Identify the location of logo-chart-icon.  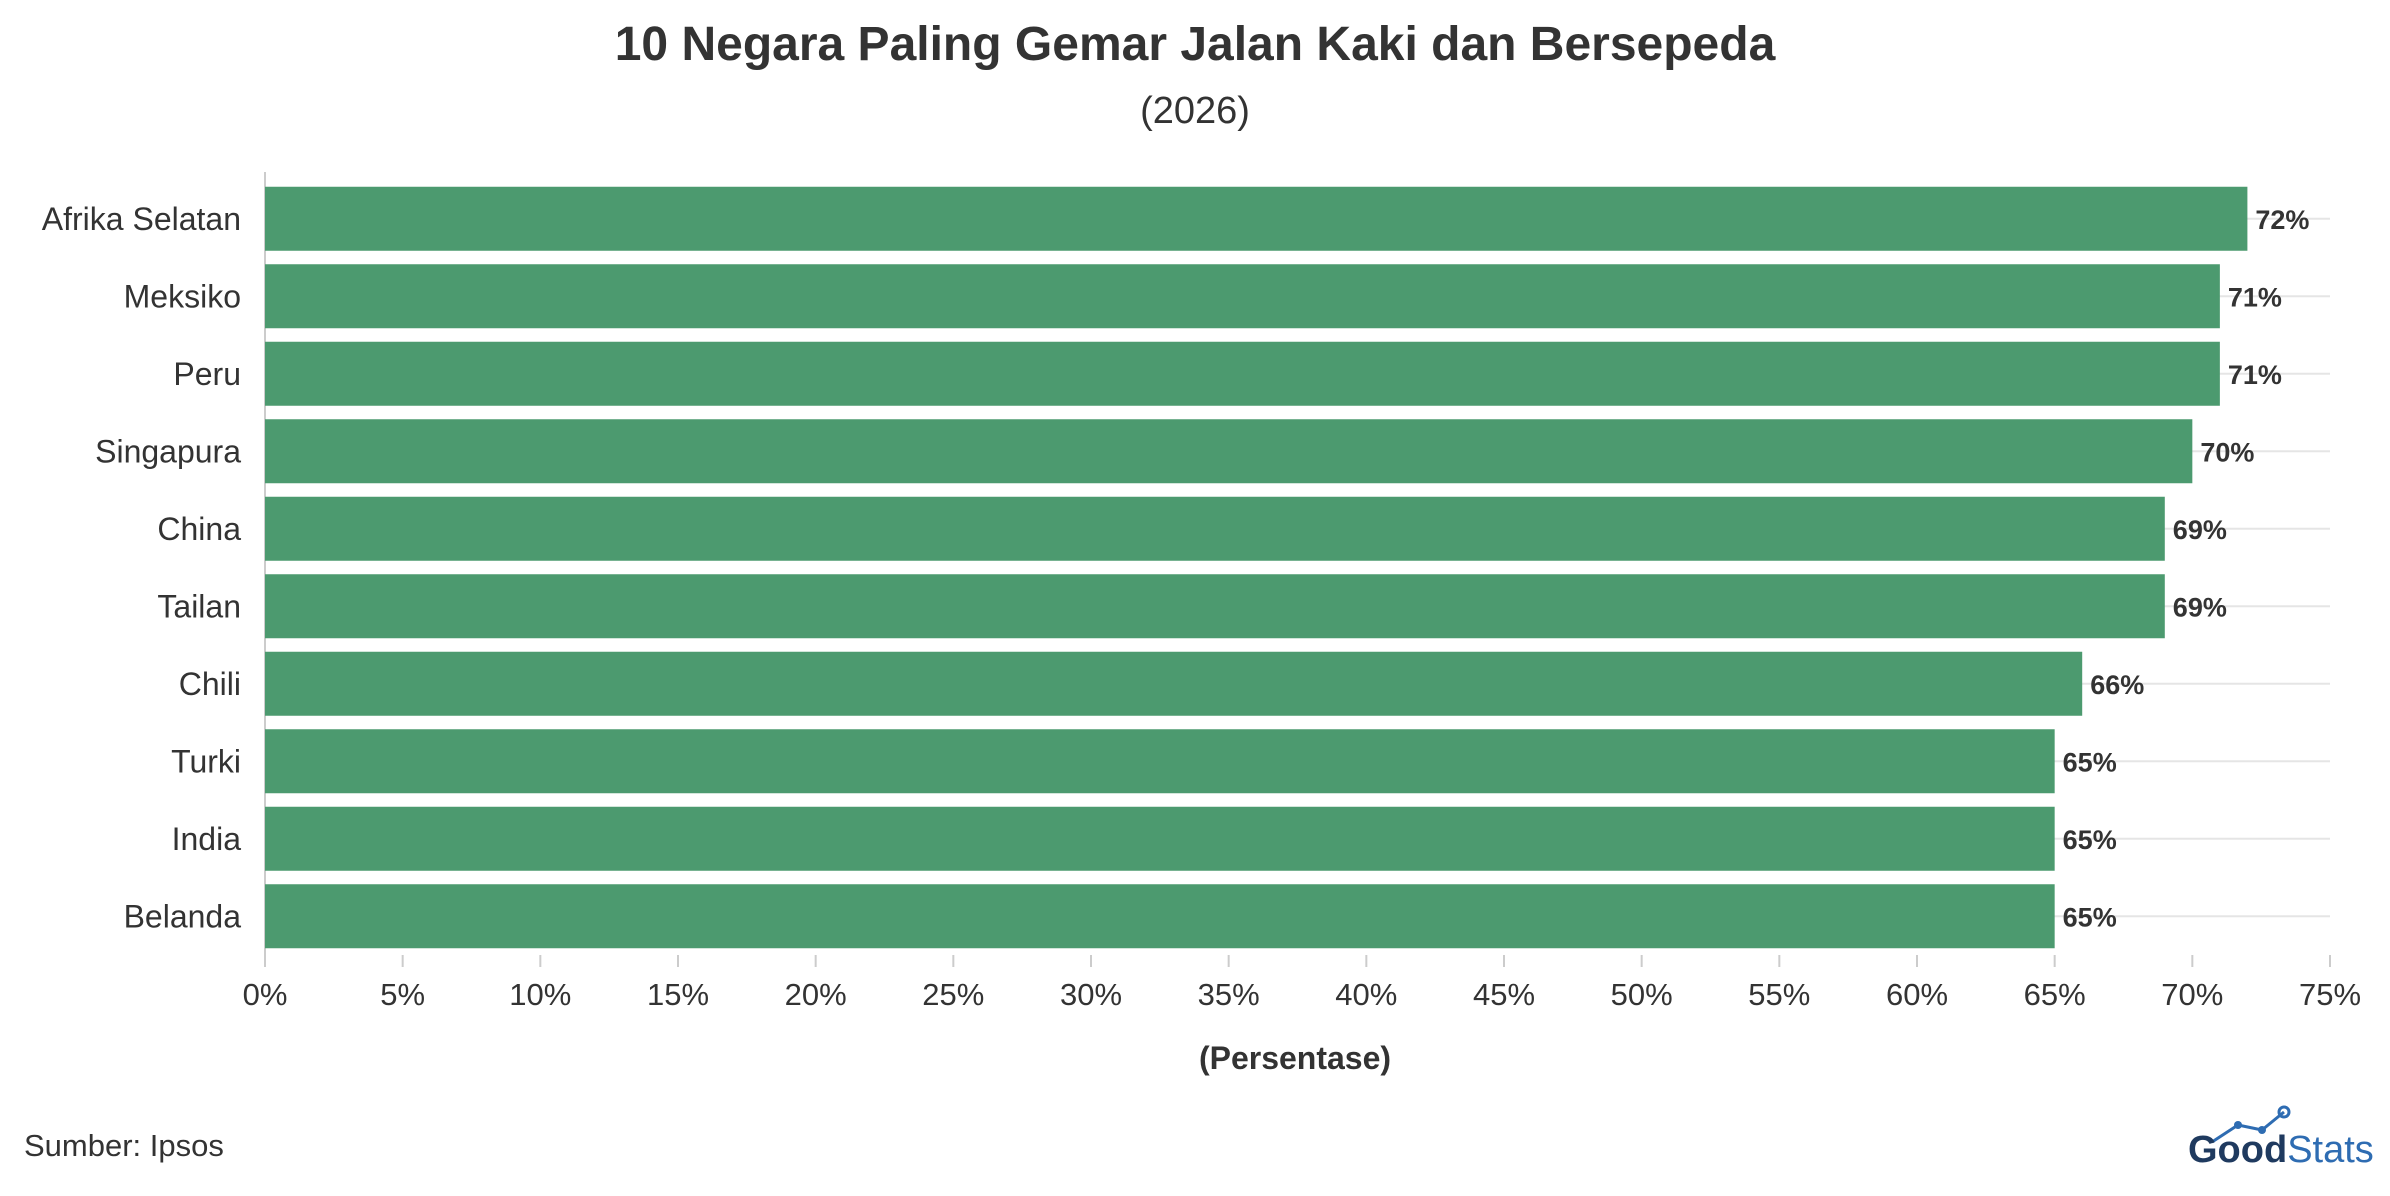
(2251, 1124).